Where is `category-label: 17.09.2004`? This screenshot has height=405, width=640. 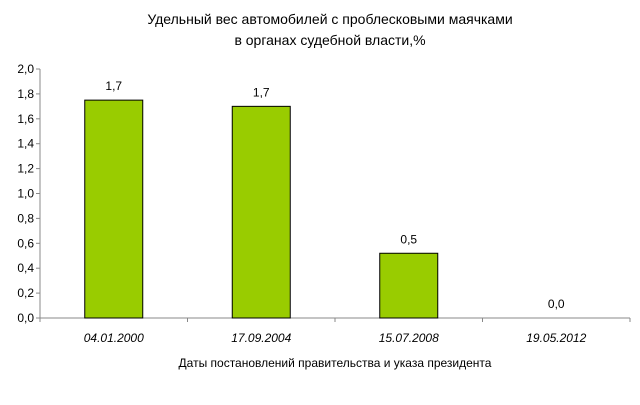
category-label: 17.09.2004 is located at coordinates (261, 338).